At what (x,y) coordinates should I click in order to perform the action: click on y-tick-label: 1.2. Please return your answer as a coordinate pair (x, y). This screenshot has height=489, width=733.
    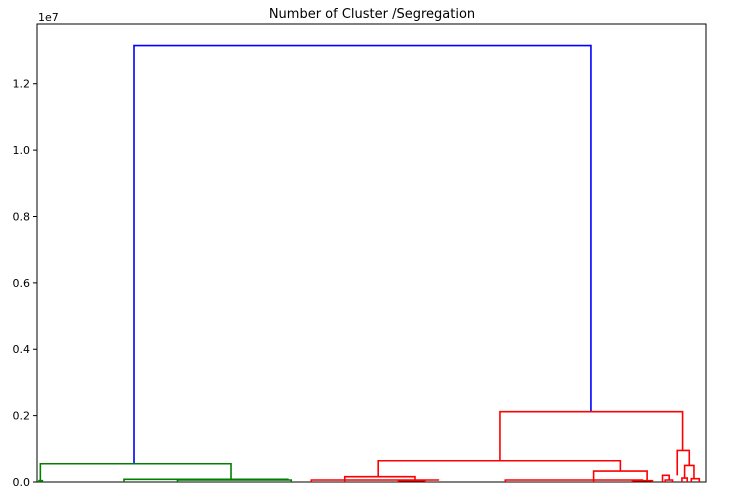
    Looking at the image, I should click on (22, 84).